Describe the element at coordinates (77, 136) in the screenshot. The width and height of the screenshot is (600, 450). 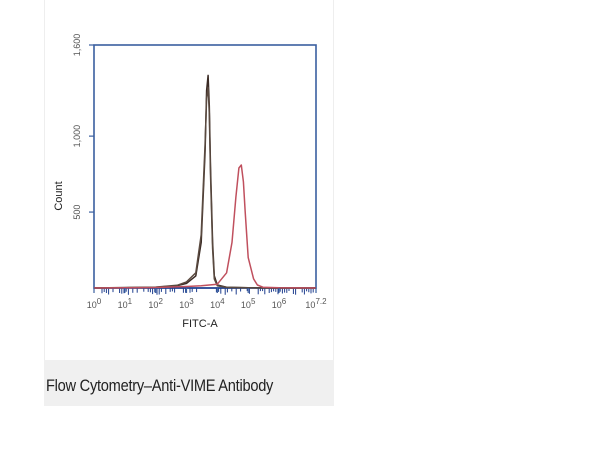
I see `y-tick-label: 1,000` at that location.